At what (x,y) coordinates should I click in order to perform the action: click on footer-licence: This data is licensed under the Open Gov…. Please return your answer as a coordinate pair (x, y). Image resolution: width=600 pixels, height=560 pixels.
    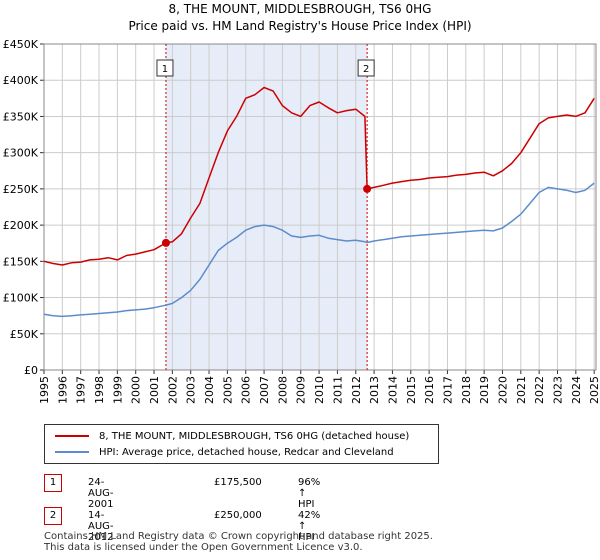
    Looking at the image, I should click on (203, 547).